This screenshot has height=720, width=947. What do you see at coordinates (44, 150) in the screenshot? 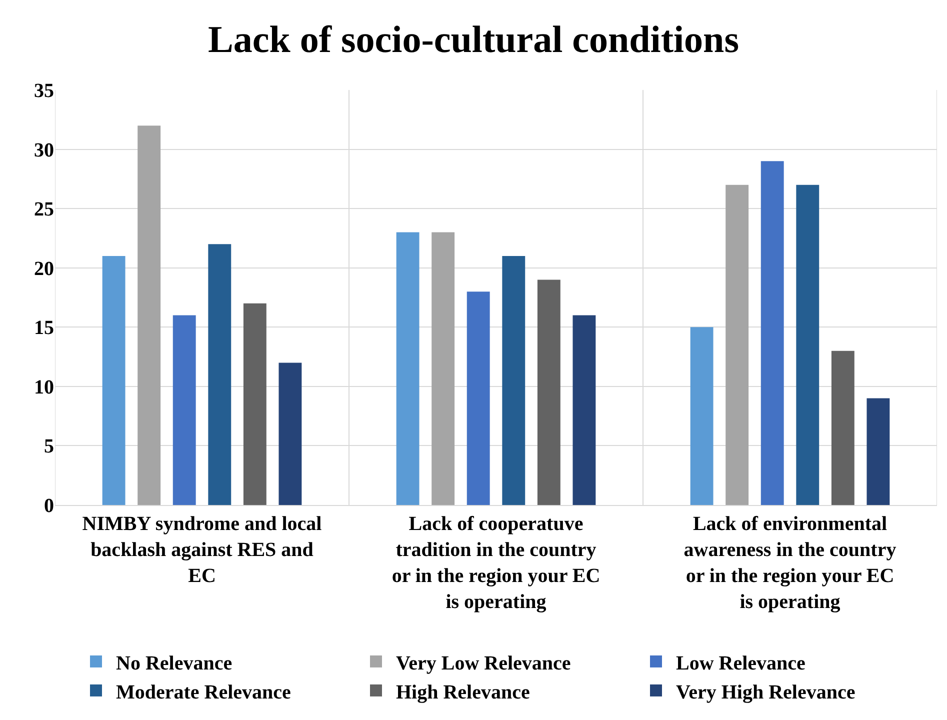
I see `y-tick-label: 30` at bounding box center [44, 150].